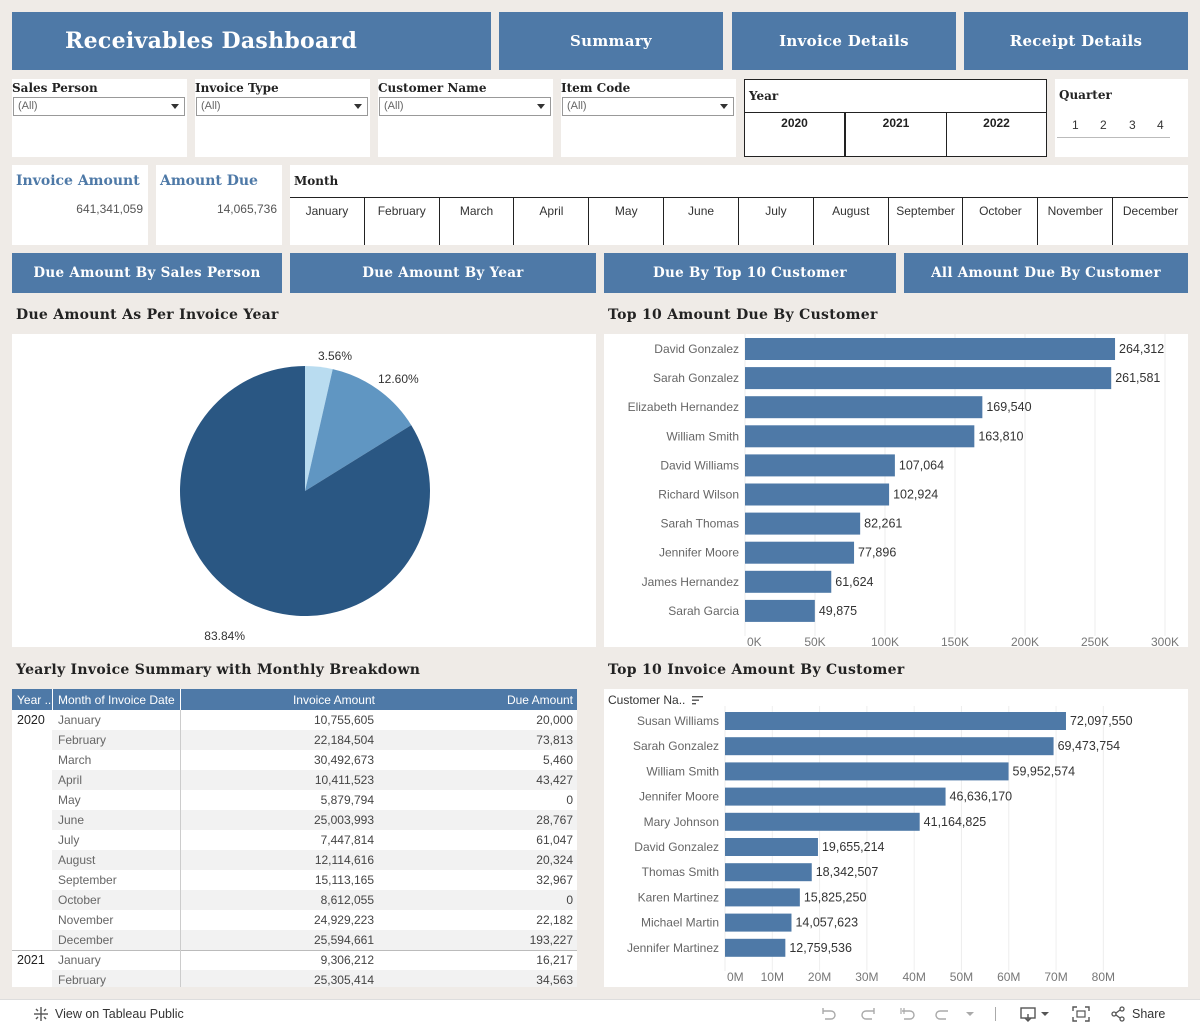 This screenshot has width=1200, height=1027. What do you see at coordinates (1035, 1014) in the screenshot?
I see `download-icon` at bounding box center [1035, 1014].